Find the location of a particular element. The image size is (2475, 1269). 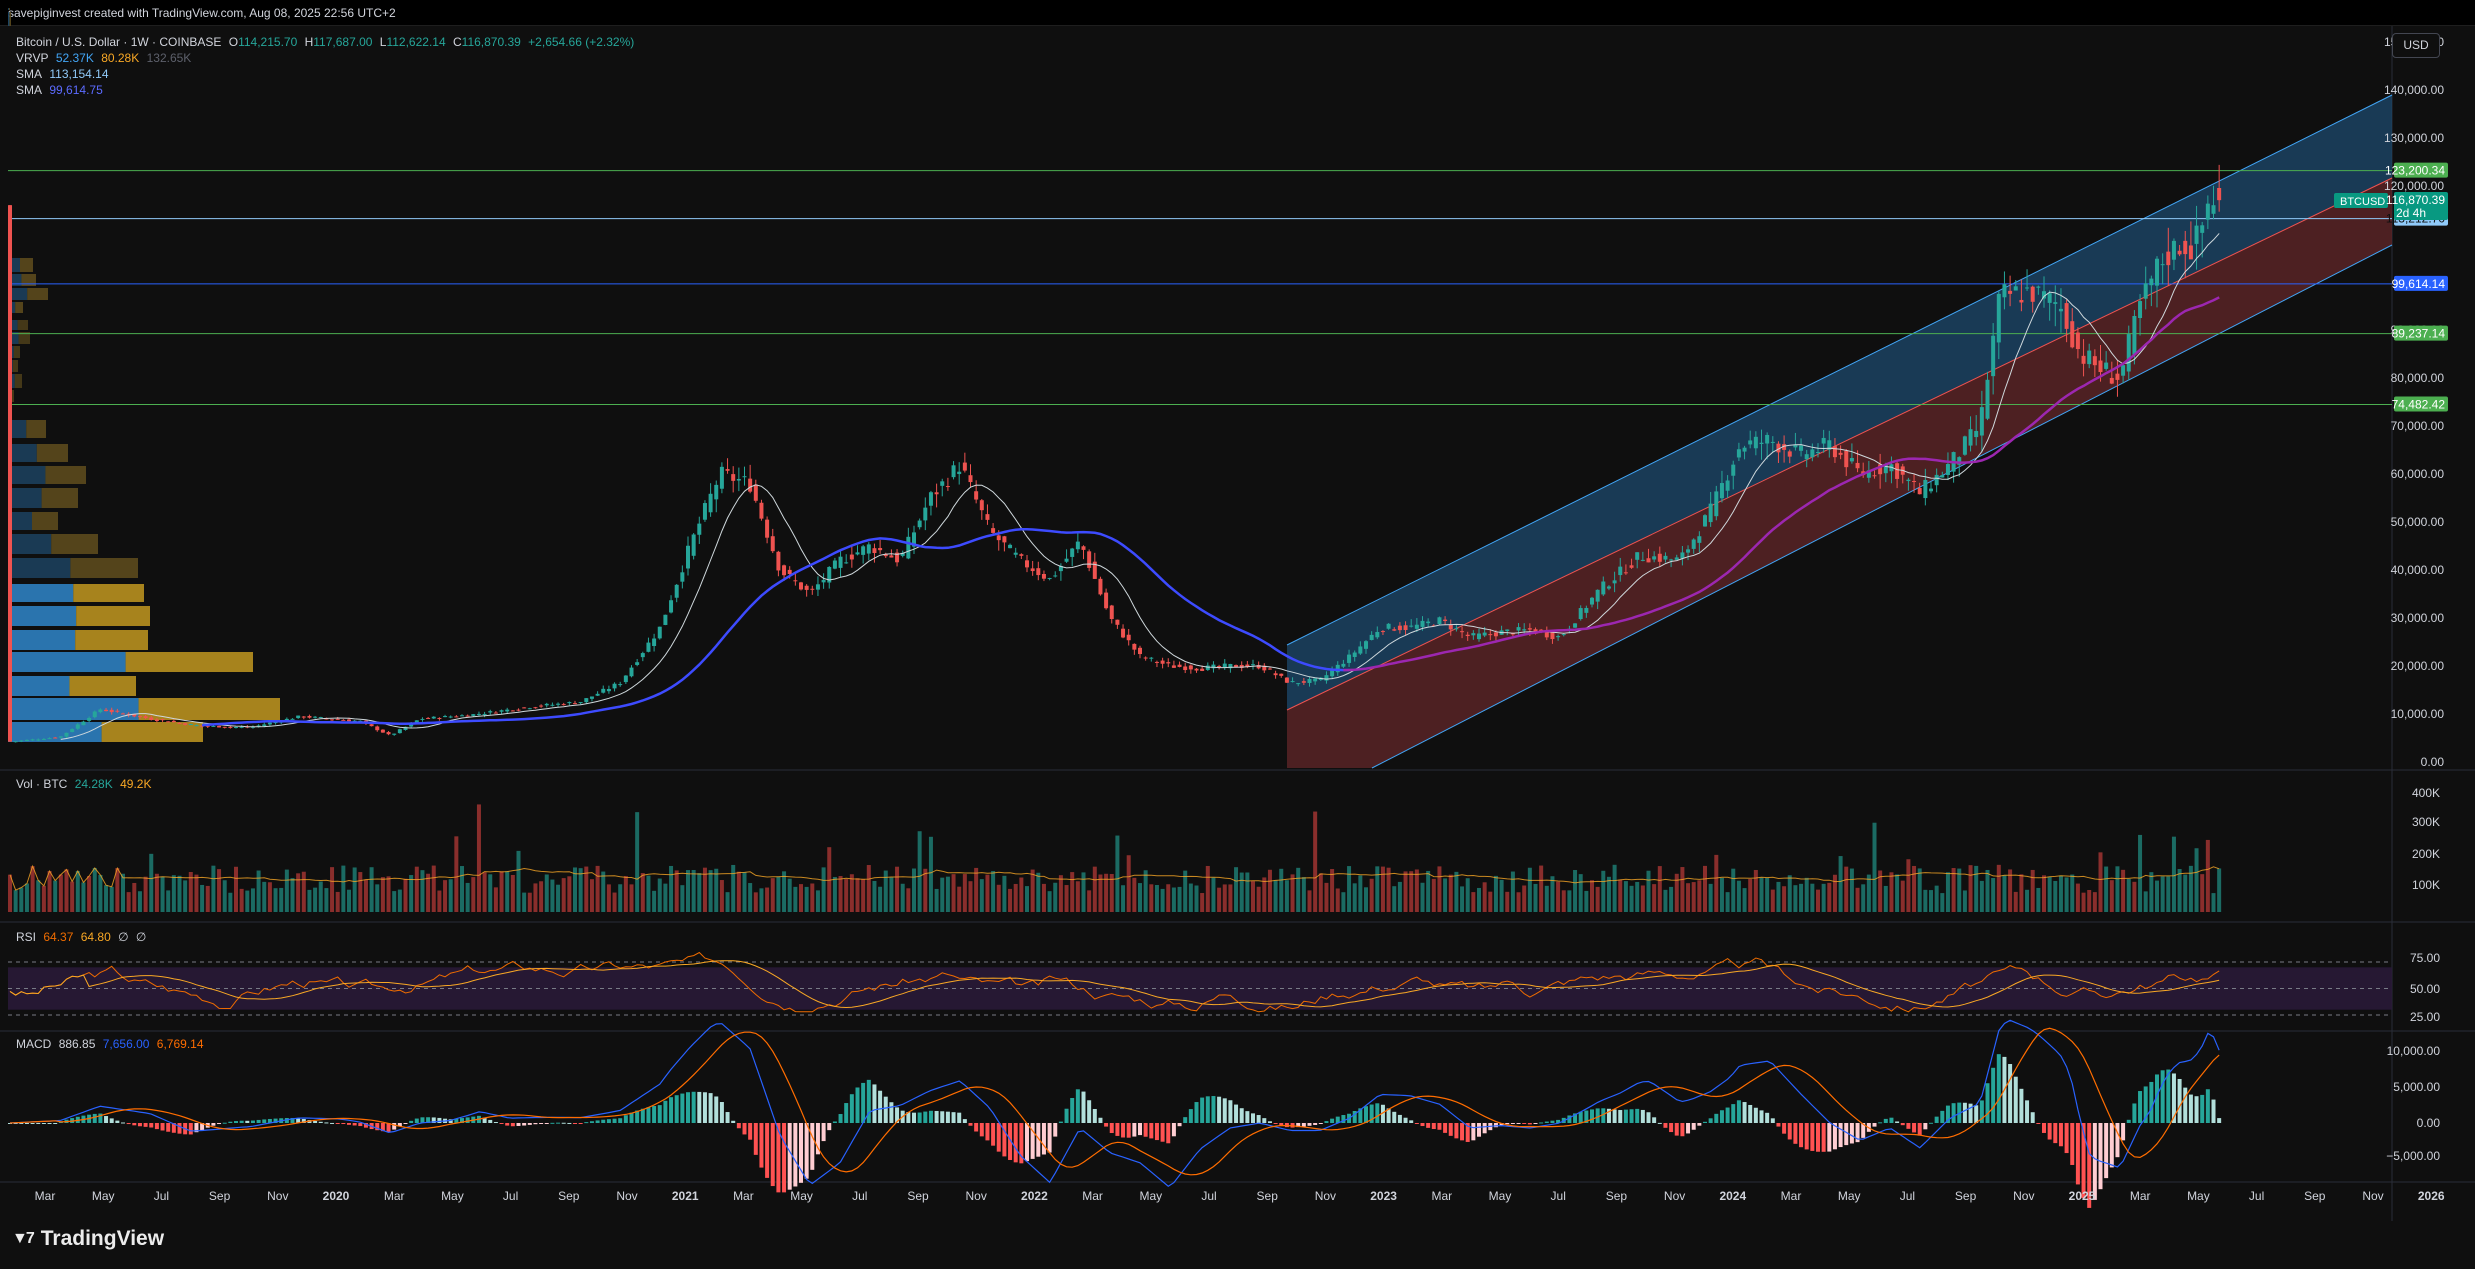

rsi-legend: RSI 64.37 64.80 ∅ ∅ is located at coordinates (81, 937).